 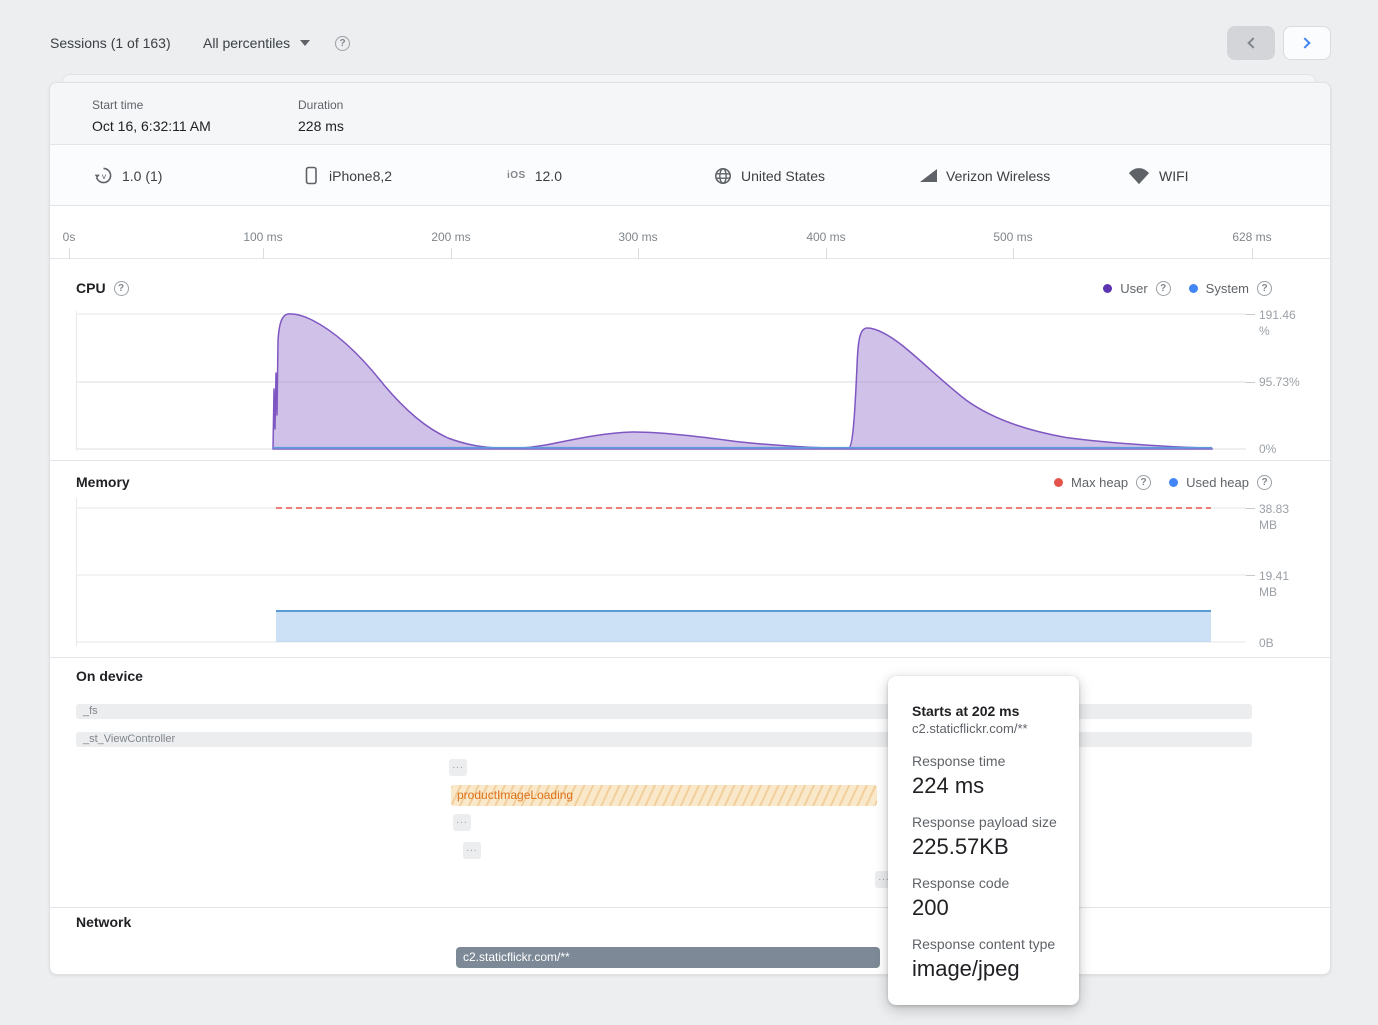 I want to click on timeline-tick-label: 0s, so click(x=69, y=237).